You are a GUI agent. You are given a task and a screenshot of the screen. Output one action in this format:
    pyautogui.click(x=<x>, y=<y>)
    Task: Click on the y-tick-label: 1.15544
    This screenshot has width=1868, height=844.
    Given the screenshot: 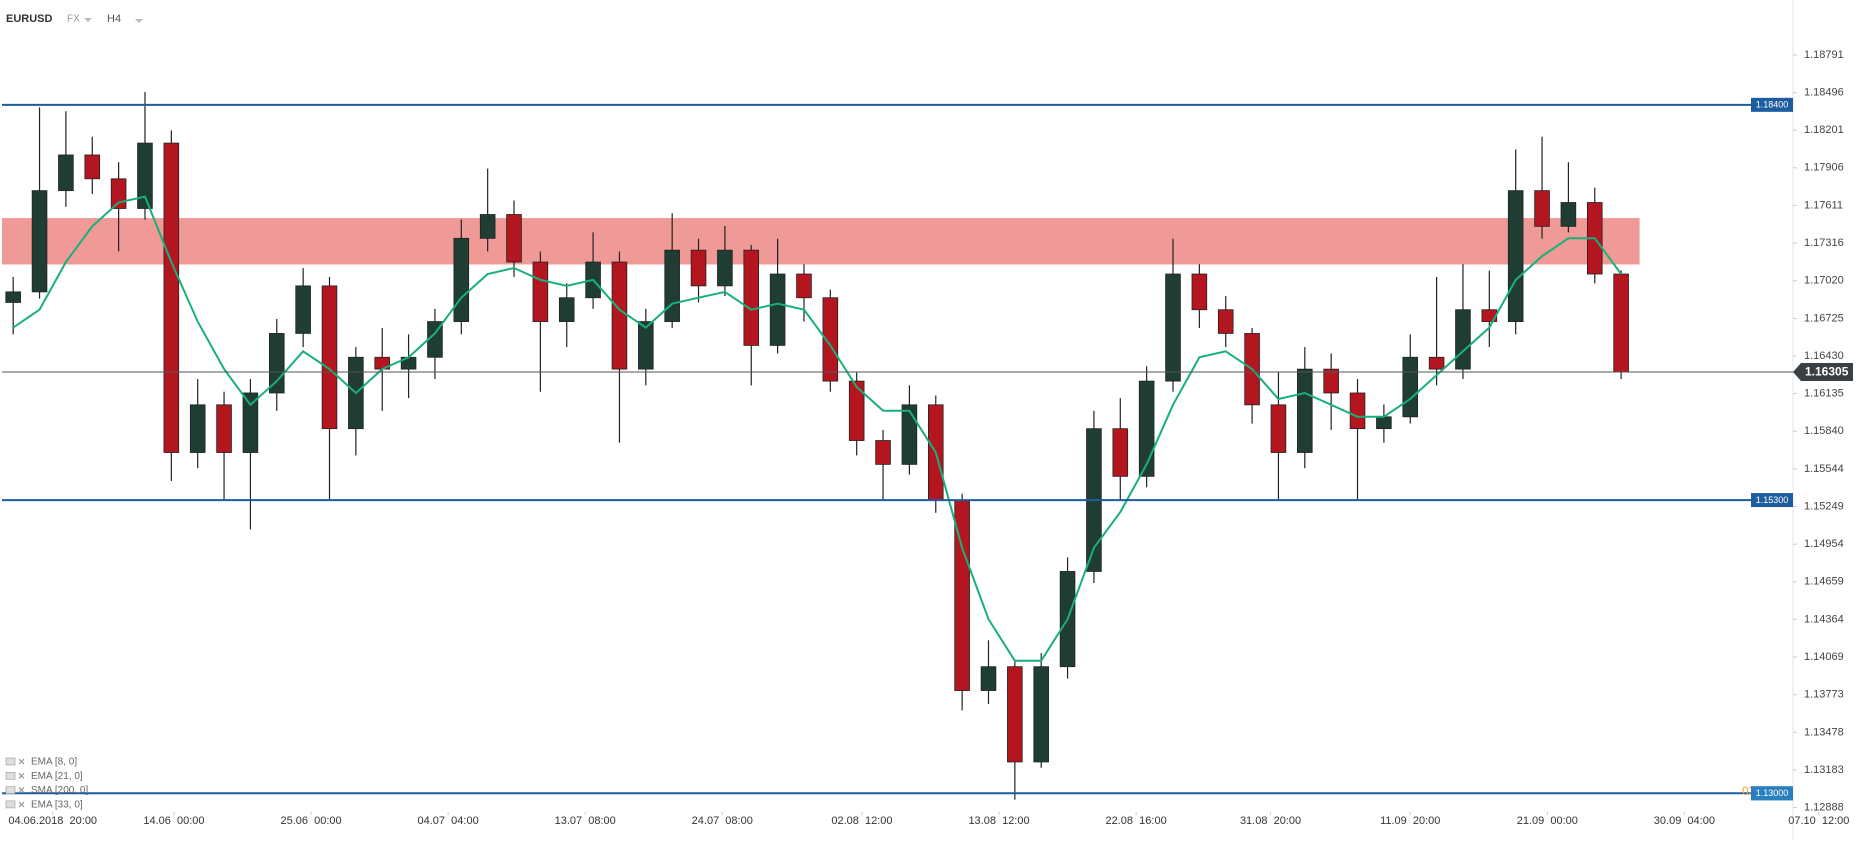 What is the action you would take?
    pyautogui.click(x=1824, y=469)
    